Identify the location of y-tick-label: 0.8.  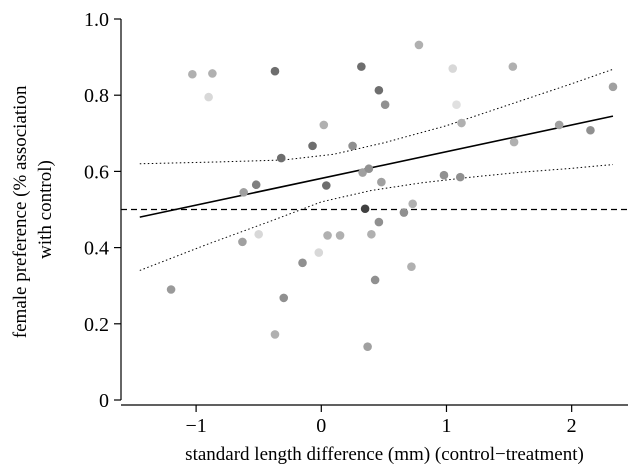
(96, 96).